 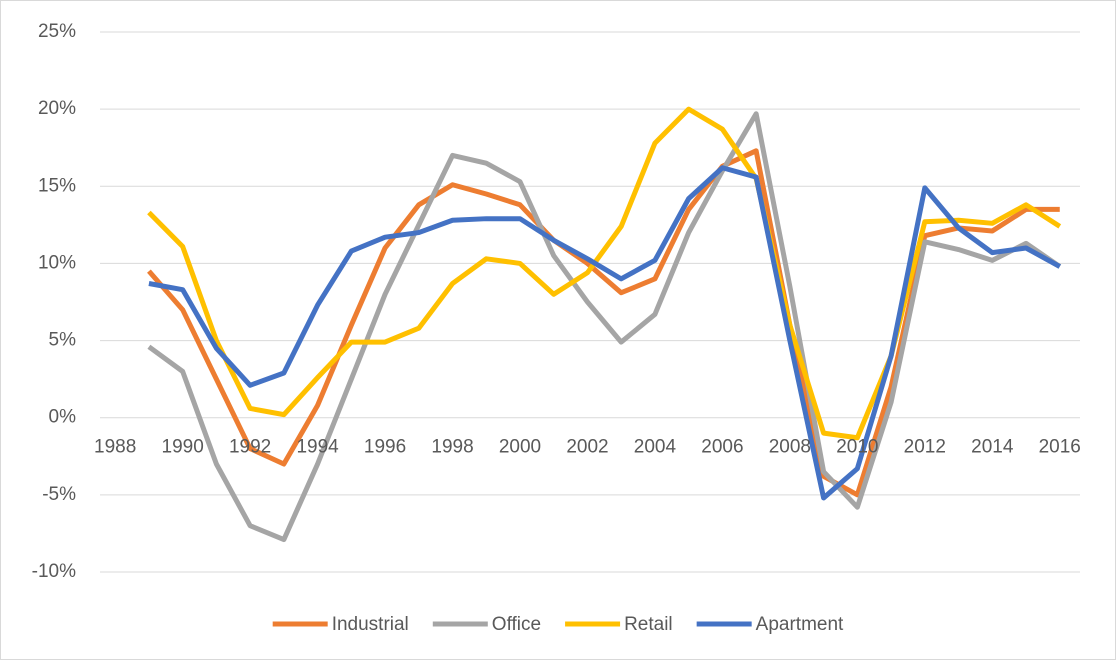 What do you see at coordinates (925, 447) in the screenshot?
I see `x-tick-label: 2012` at bounding box center [925, 447].